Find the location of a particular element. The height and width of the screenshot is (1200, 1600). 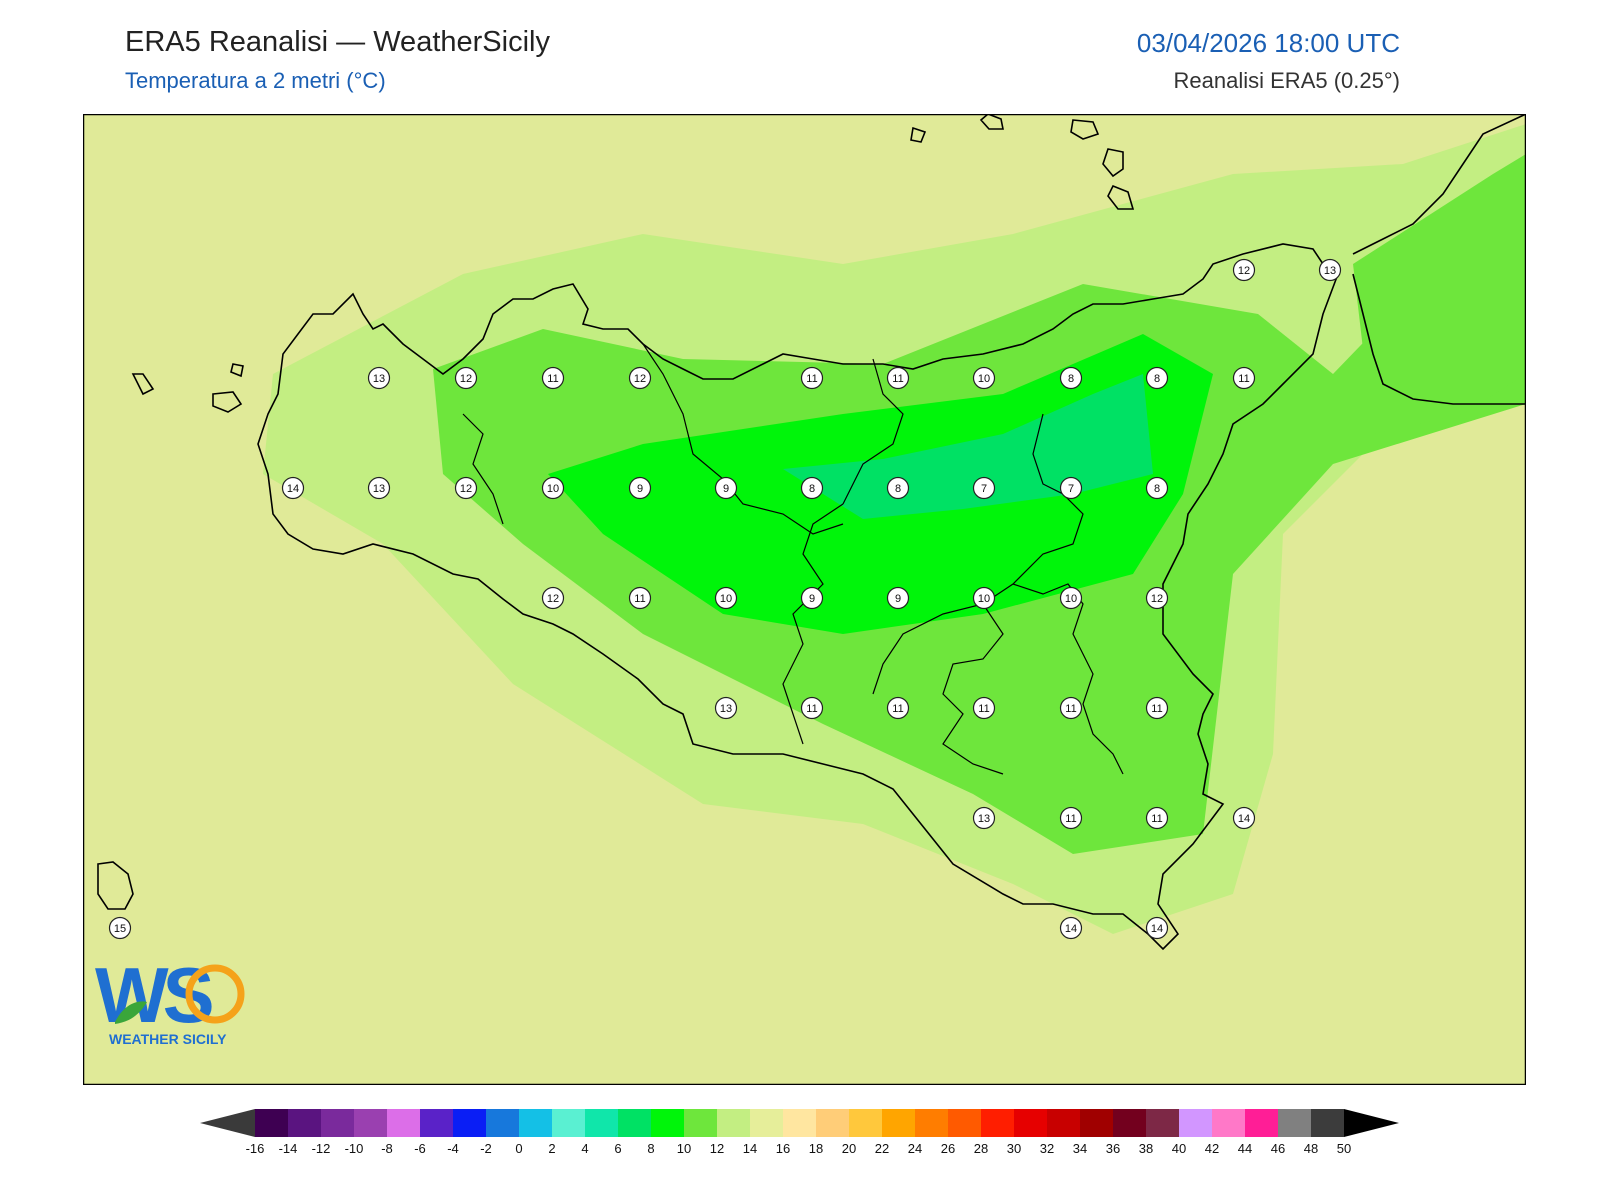

colorbar-tick-label: 6 is located at coordinates (617, 1148).